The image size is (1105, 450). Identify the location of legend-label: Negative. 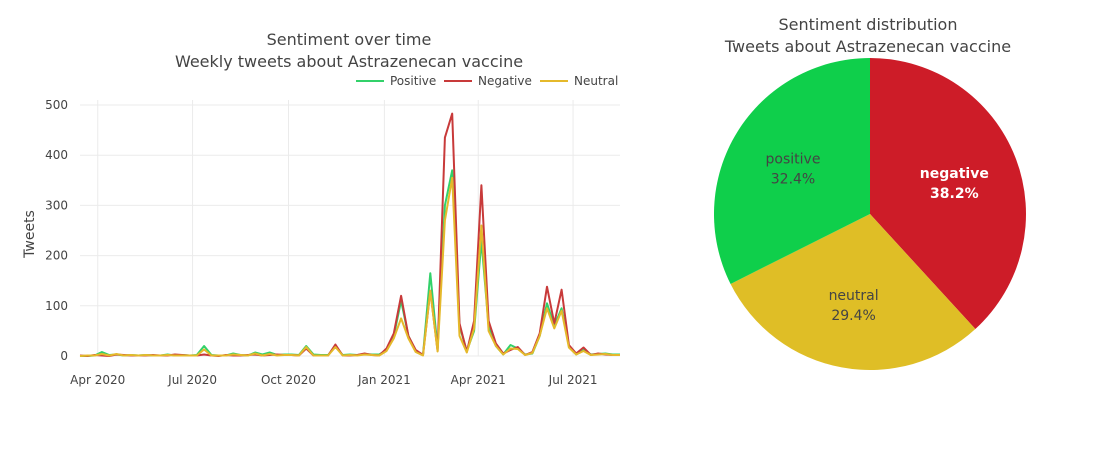
(505, 81).